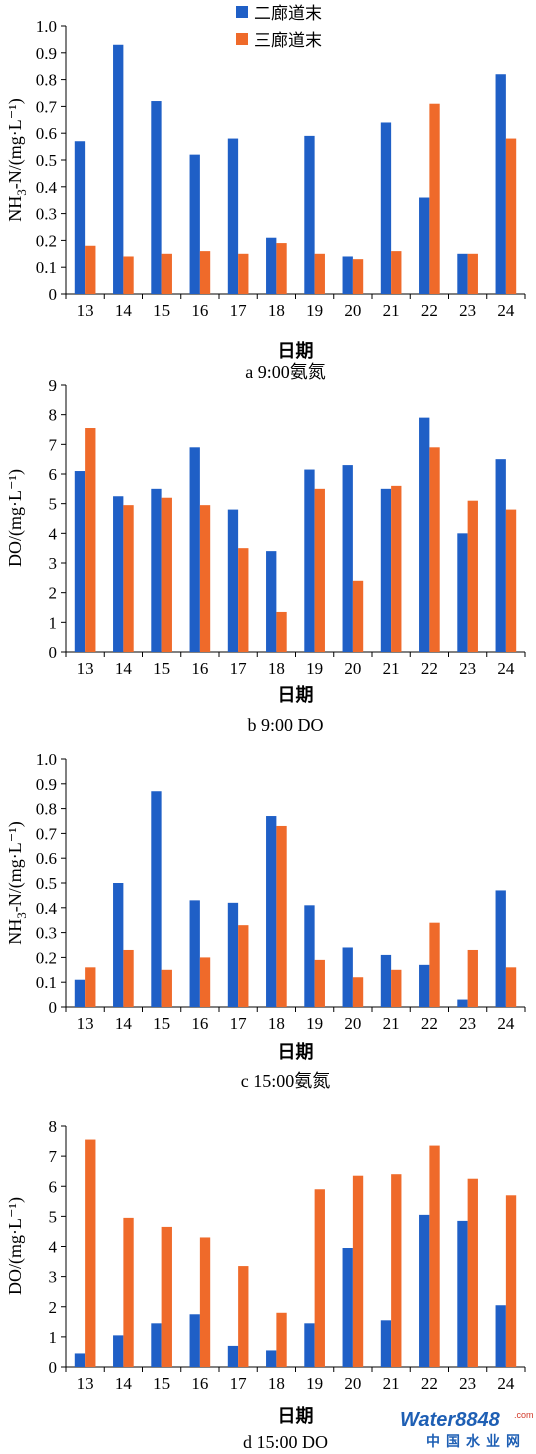 The image size is (536, 1454). I want to click on y-tick-label: 9, so click(53, 385).